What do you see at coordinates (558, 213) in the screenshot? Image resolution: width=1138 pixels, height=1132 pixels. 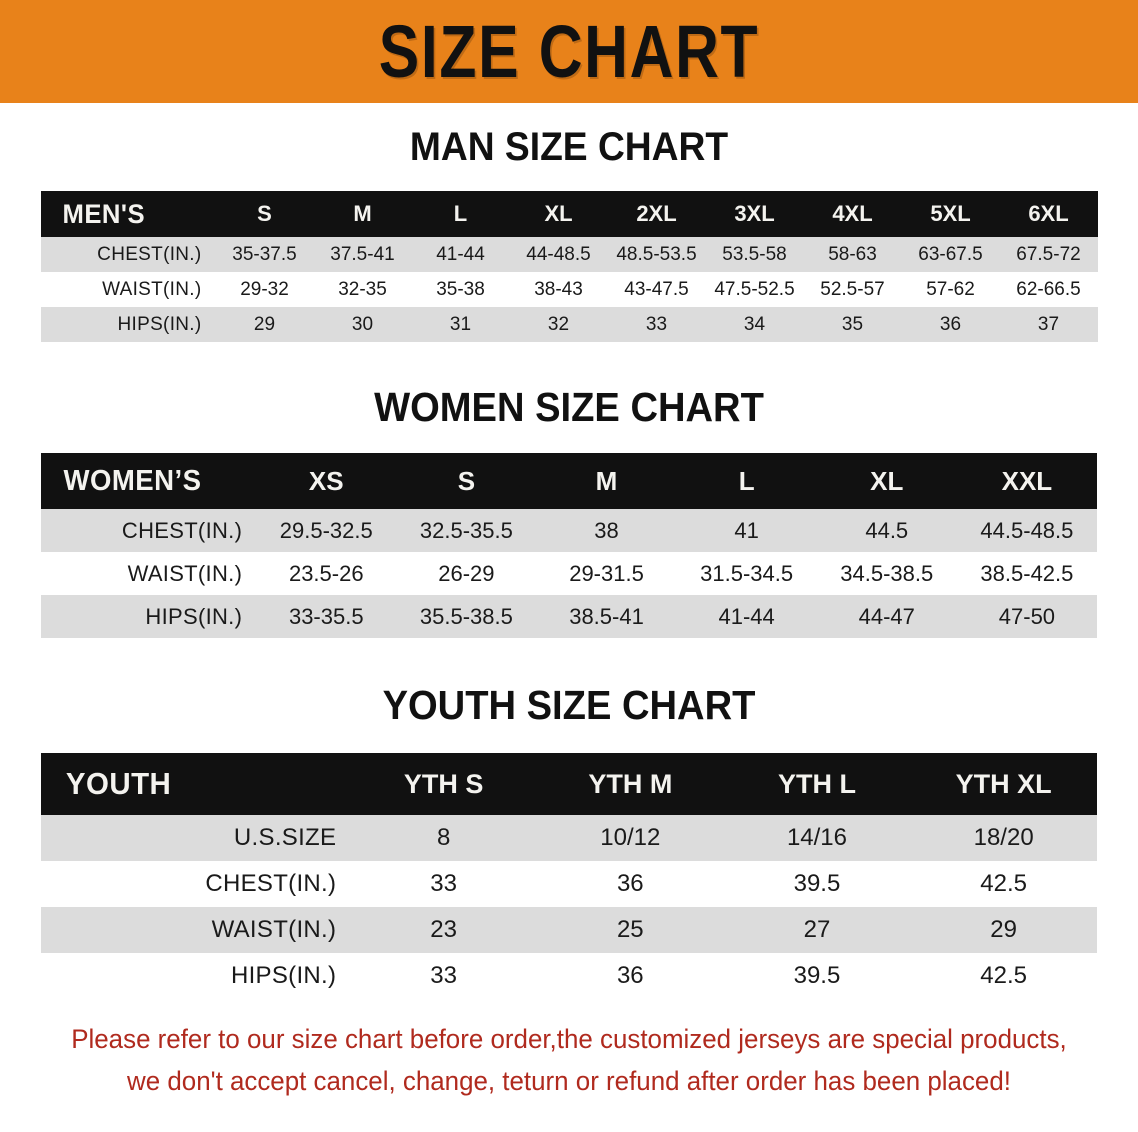 I see `man-size-header-xl: XL` at bounding box center [558, 213].